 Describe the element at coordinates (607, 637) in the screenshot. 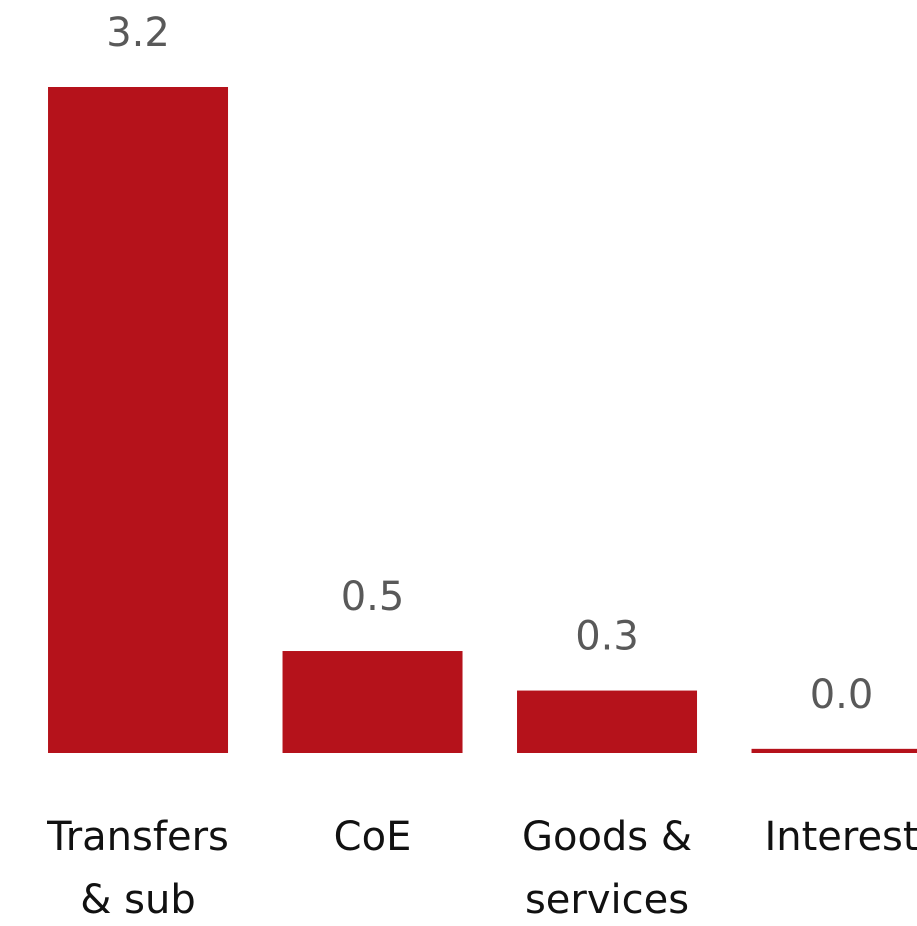

I see `value-label: 0.3` at that location.